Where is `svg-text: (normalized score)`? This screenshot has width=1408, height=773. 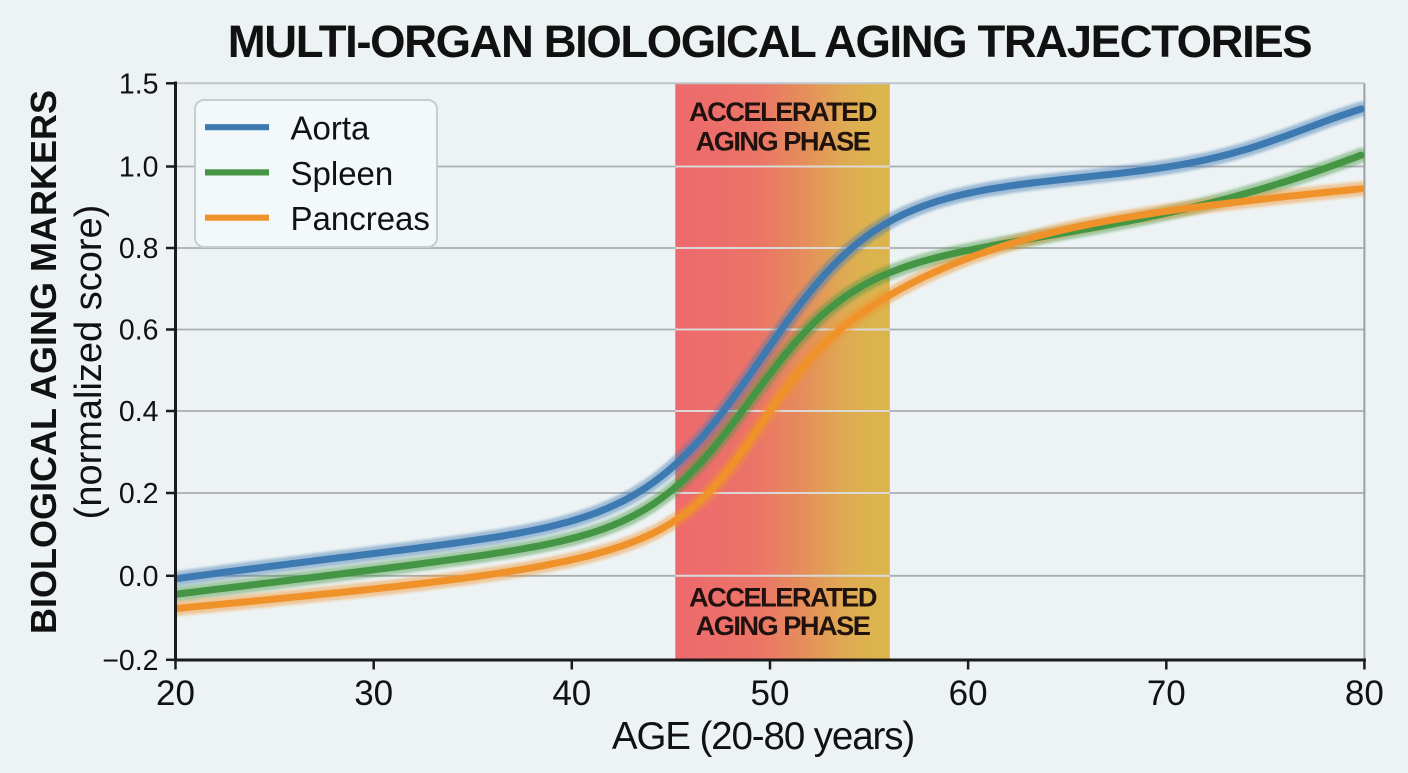
svg-text: (normalized score) is located at coordinates (89, 362).